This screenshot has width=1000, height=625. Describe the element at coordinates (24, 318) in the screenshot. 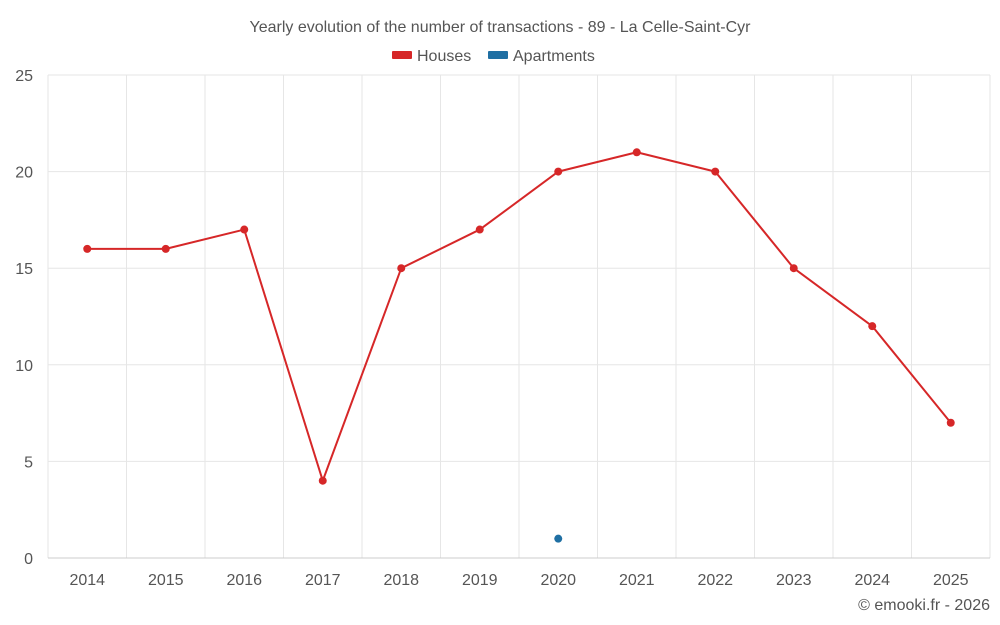

I see `y-axis-ticks: 0 5 10 15 20 25` at that location.